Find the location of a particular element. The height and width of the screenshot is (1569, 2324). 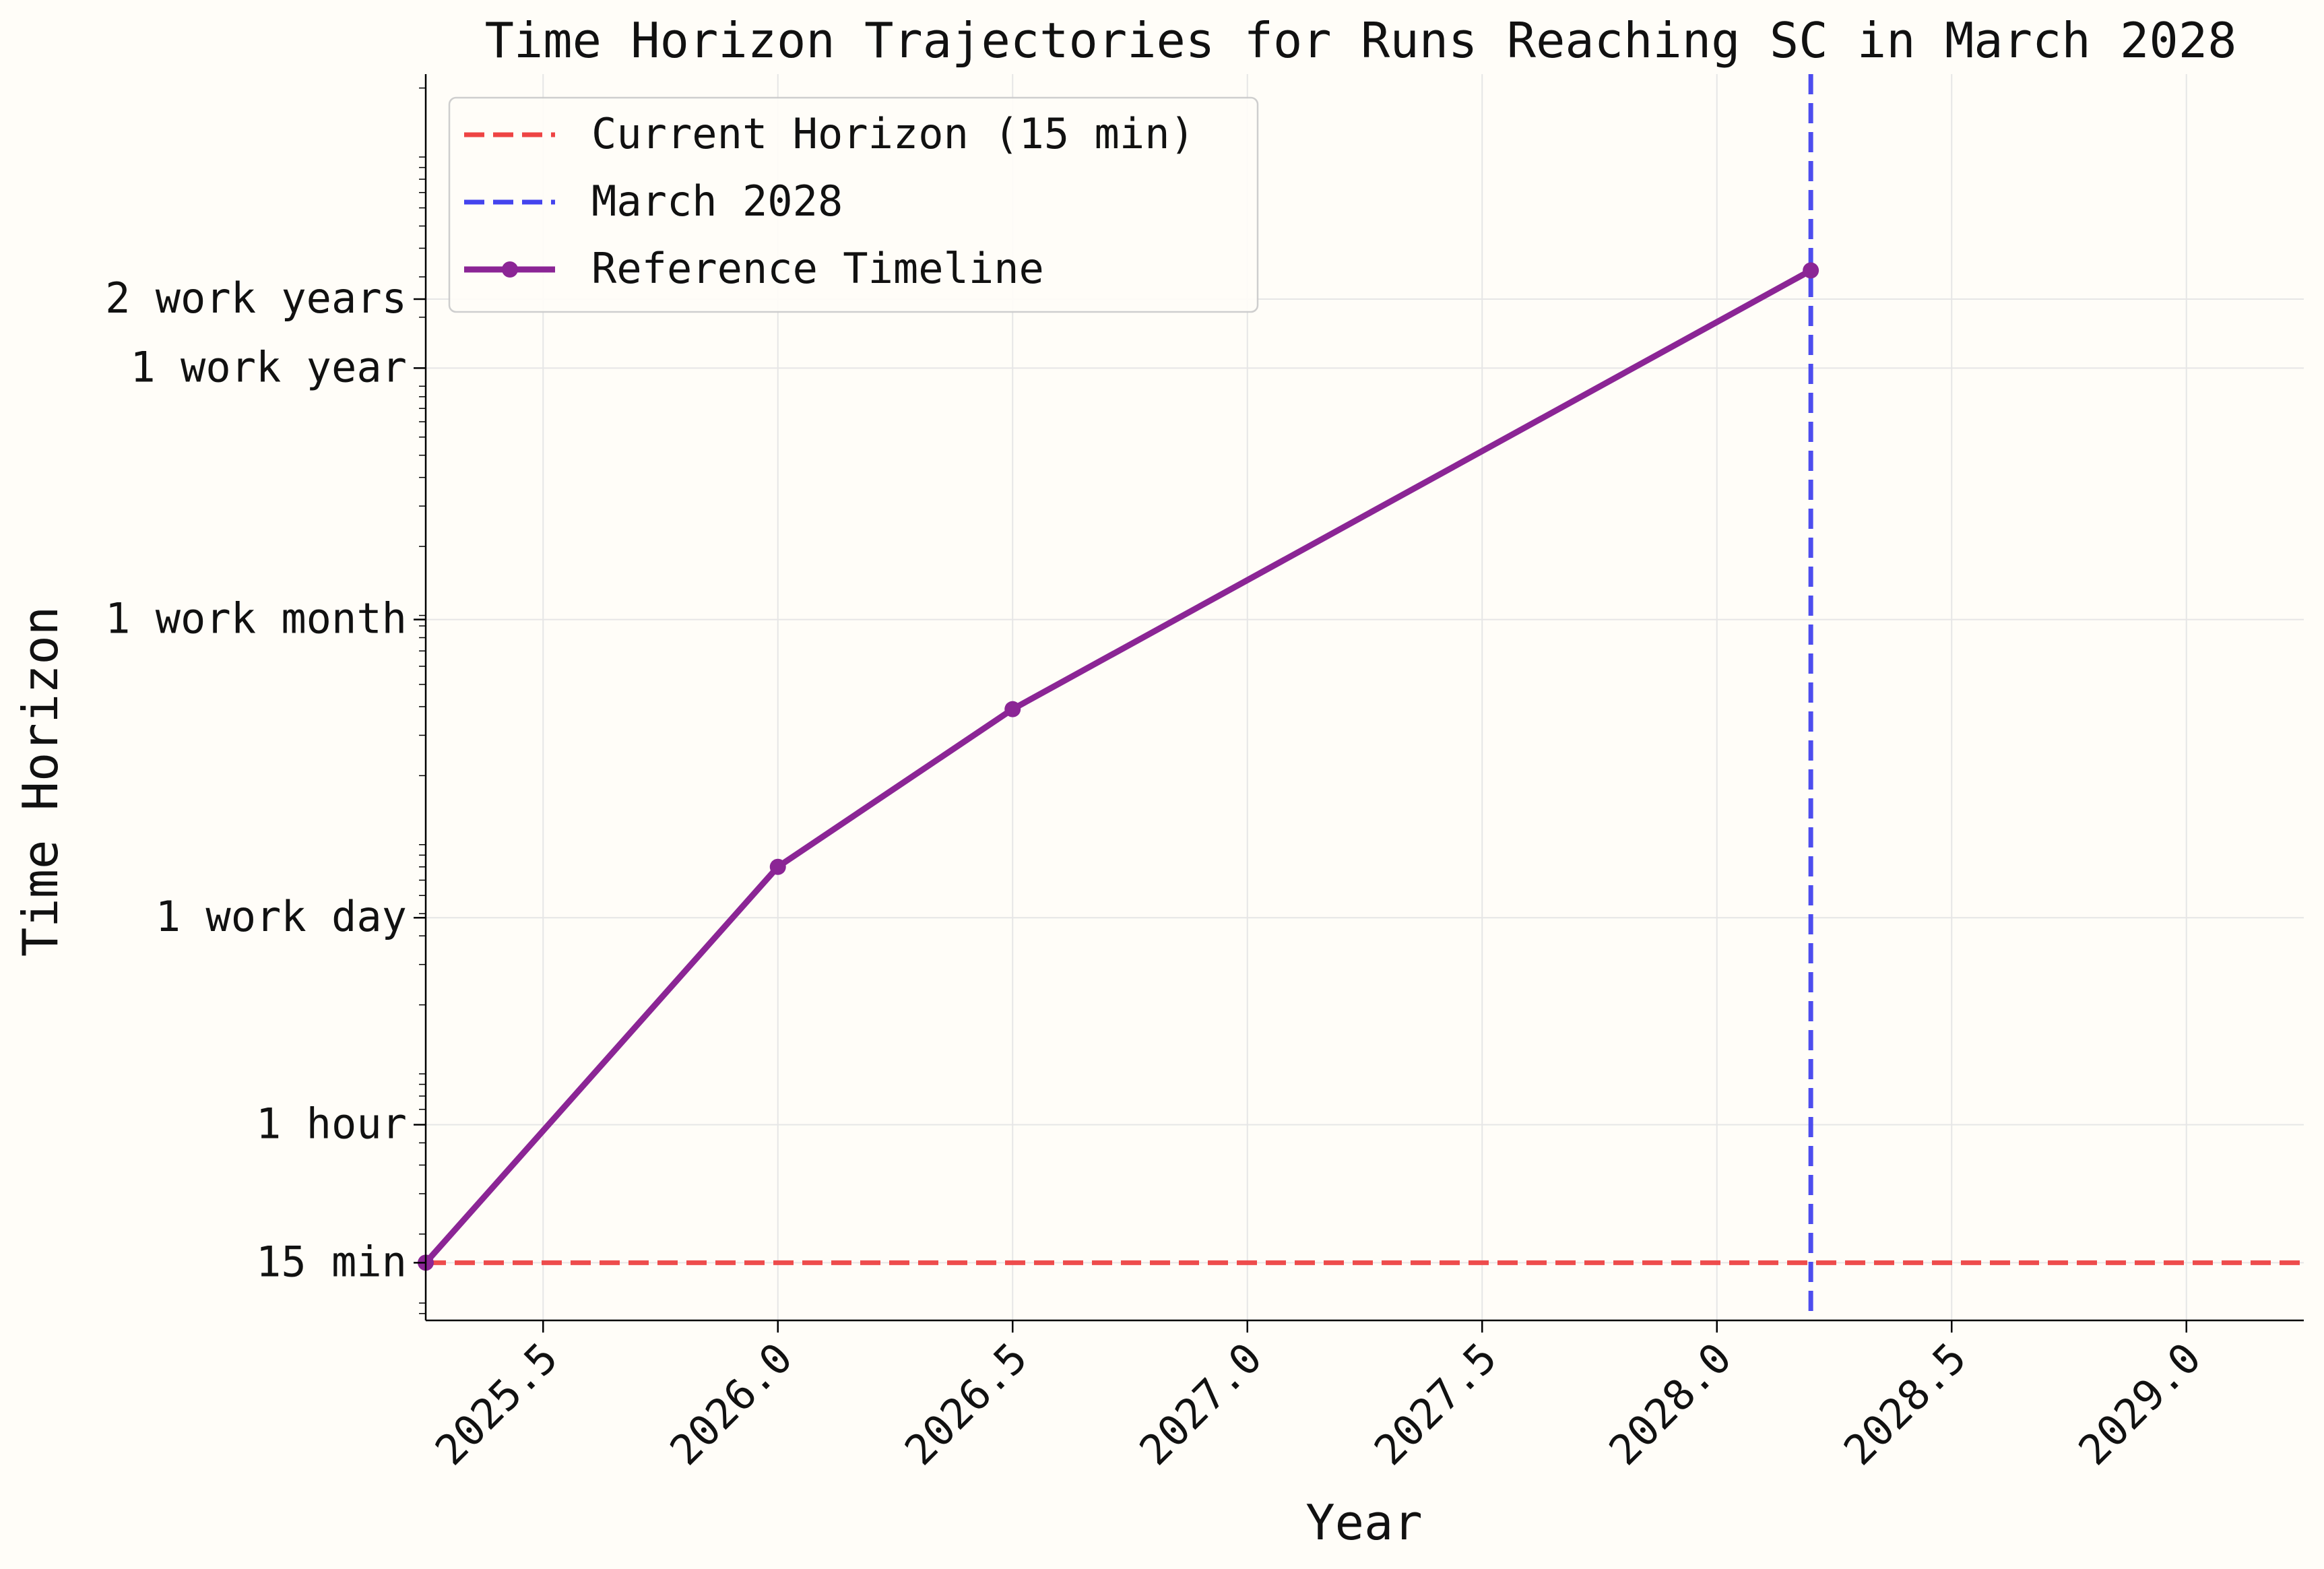

y-tick-label: 2 work years is located at coordinates (256, 298).